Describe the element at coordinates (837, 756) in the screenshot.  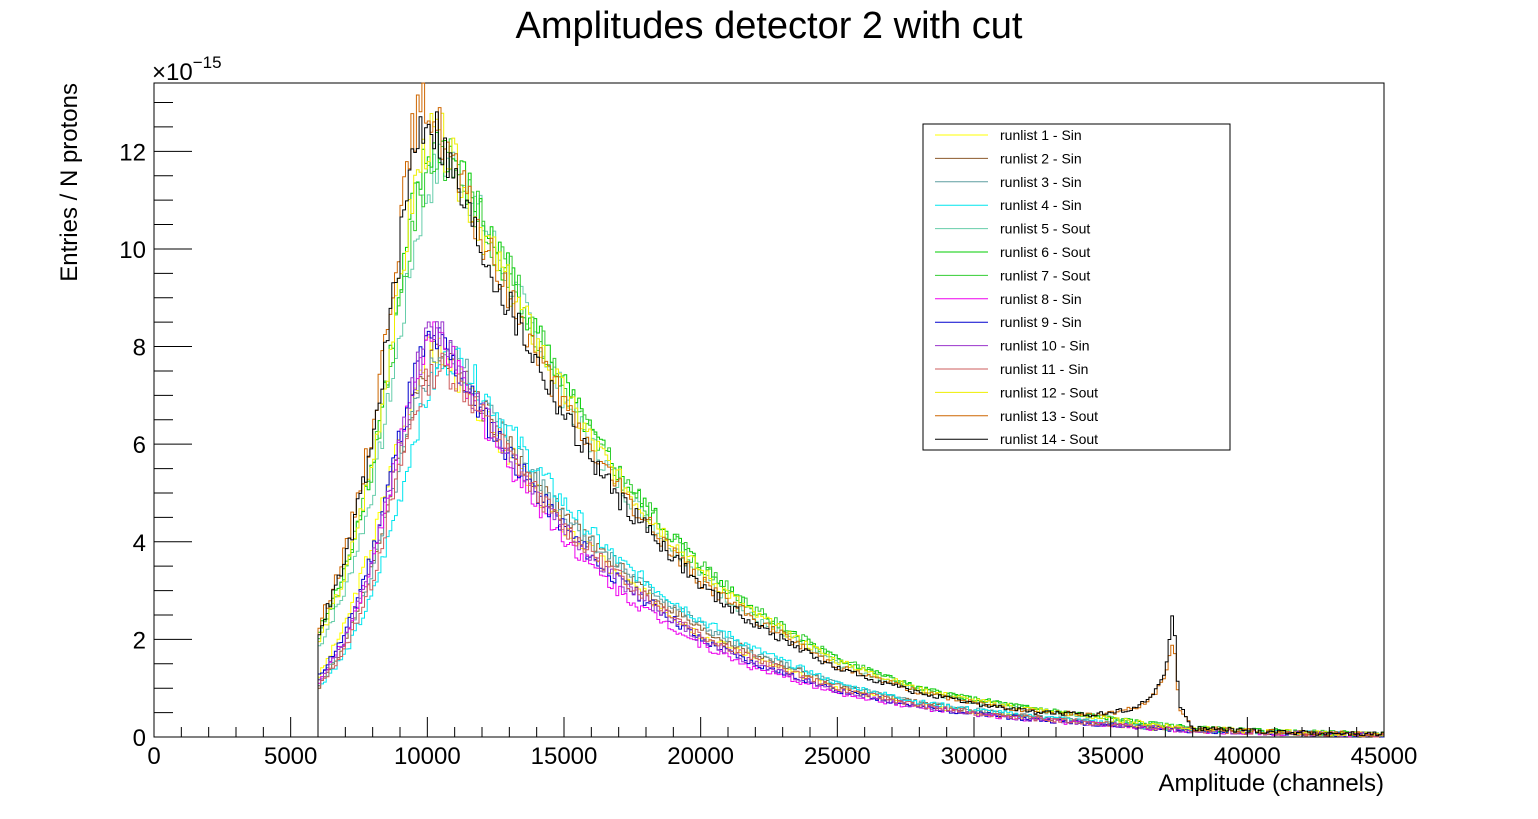
I see `x-tick-label: 25000` at that location.